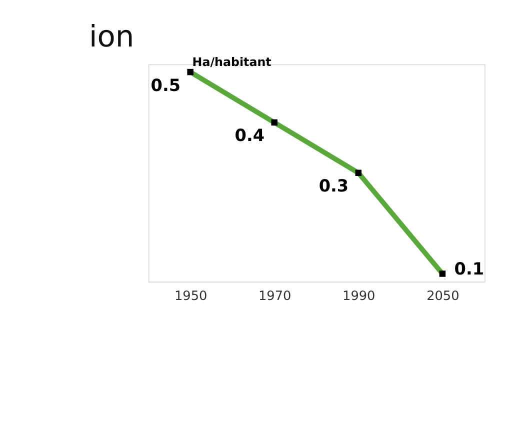  What do you see at coordinates (275, 296) in the screenshot?
I see `x-tick-label: 1970` at bounding box center [275, 296].